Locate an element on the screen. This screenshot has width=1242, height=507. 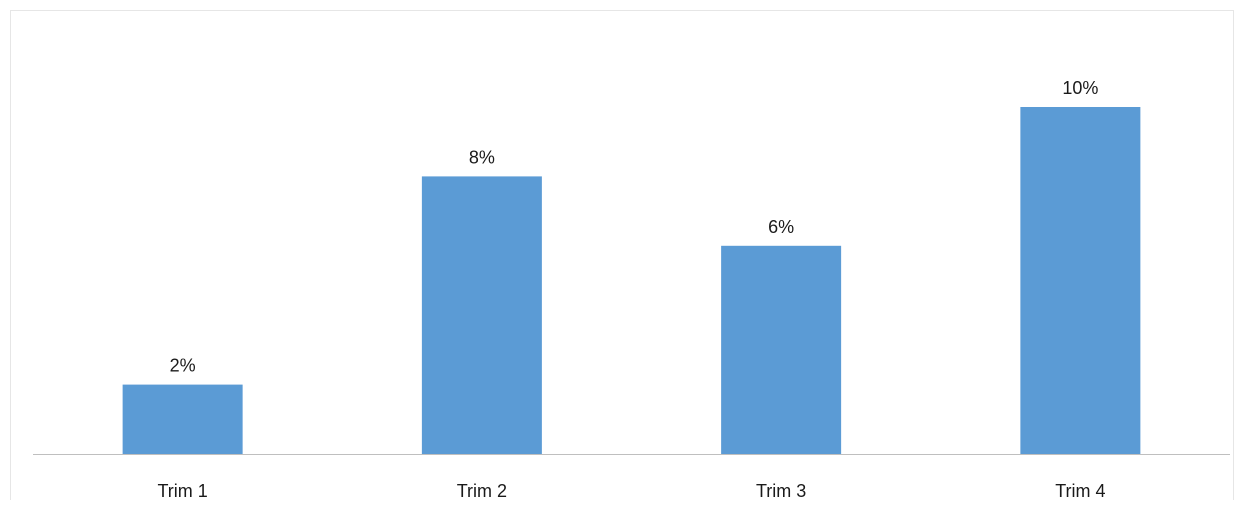
x-tick-label-1: Trim 1 is located at coordinates (182, 491).